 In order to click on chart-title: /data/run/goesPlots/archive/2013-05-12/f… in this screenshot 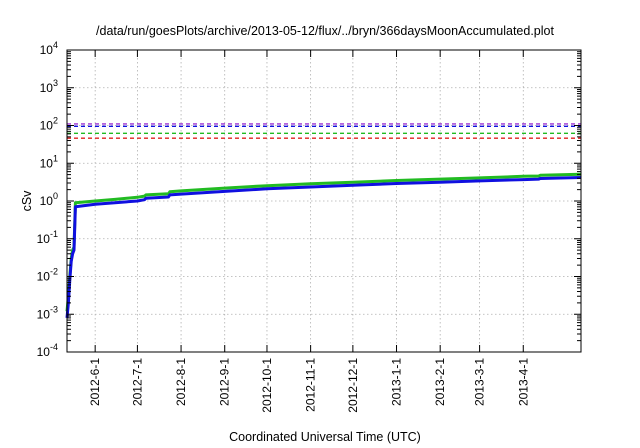, I will do `click(325, 31)`.